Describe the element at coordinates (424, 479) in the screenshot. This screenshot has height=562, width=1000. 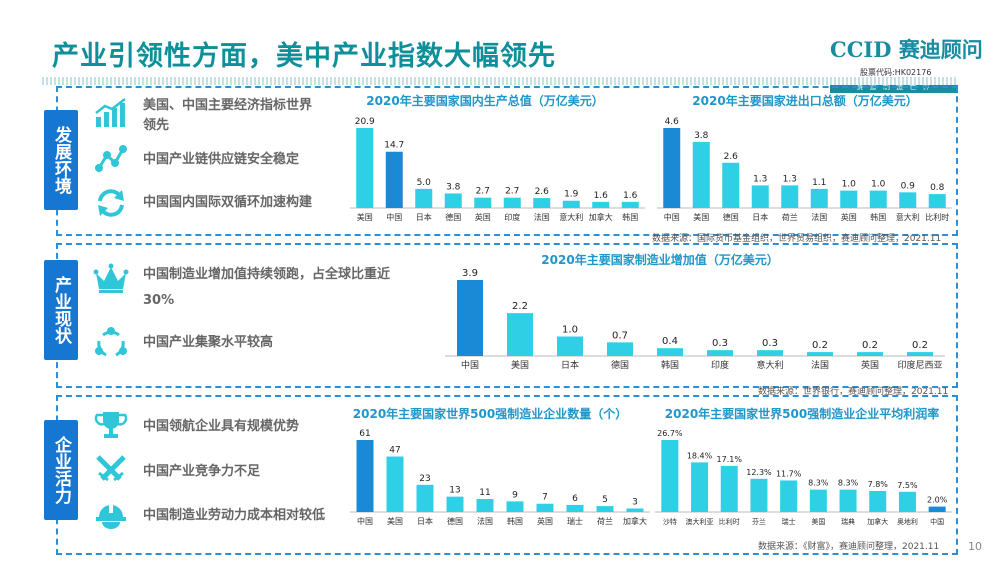
I see `data-label: 23` at that location.